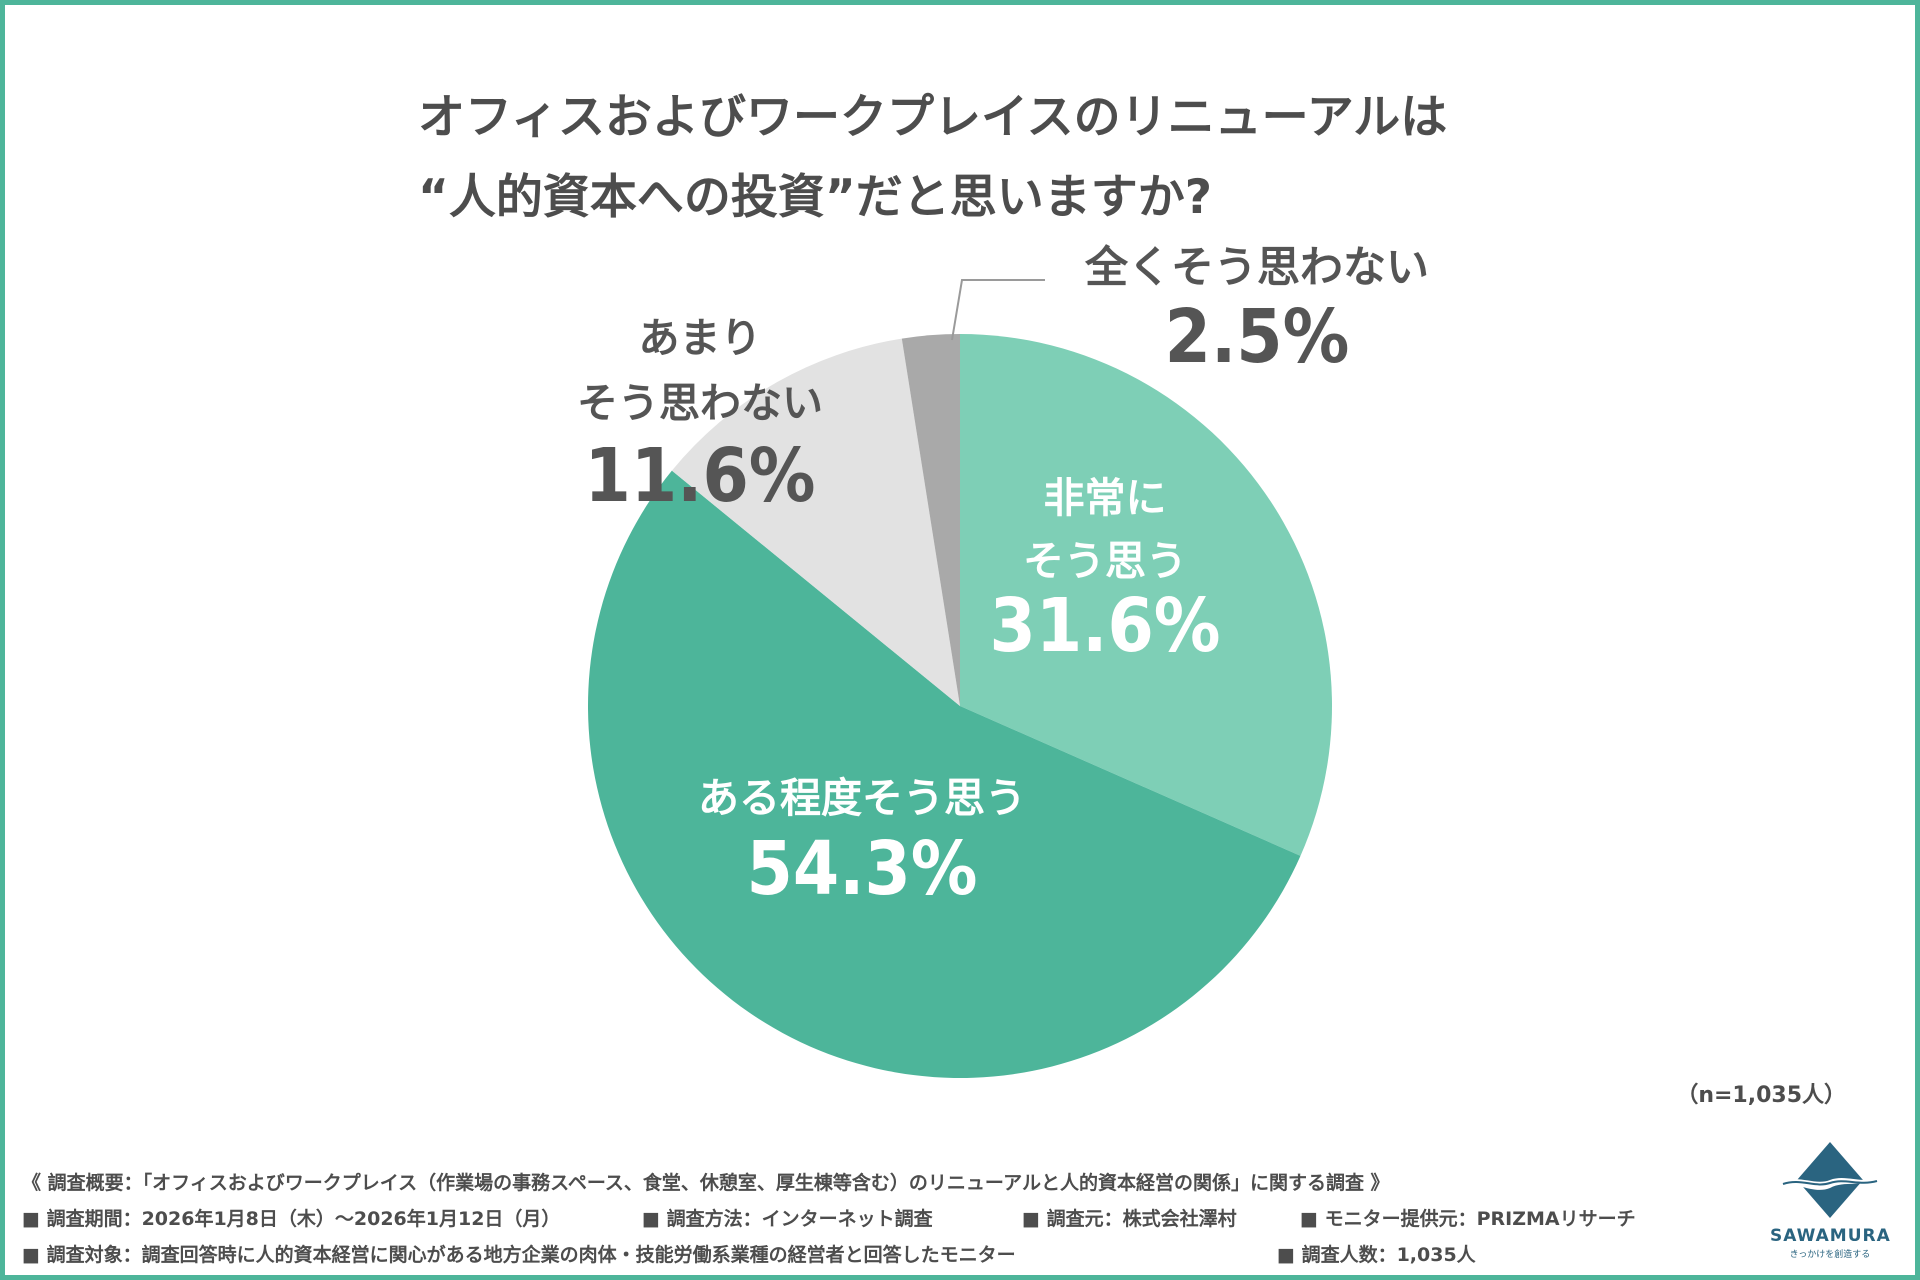 The height and width of the screenshot is (1280, 1920). I want to click on survey-panel: ■ モニター提供元：PRIZMAリサーチ, so click(1468, 1219).